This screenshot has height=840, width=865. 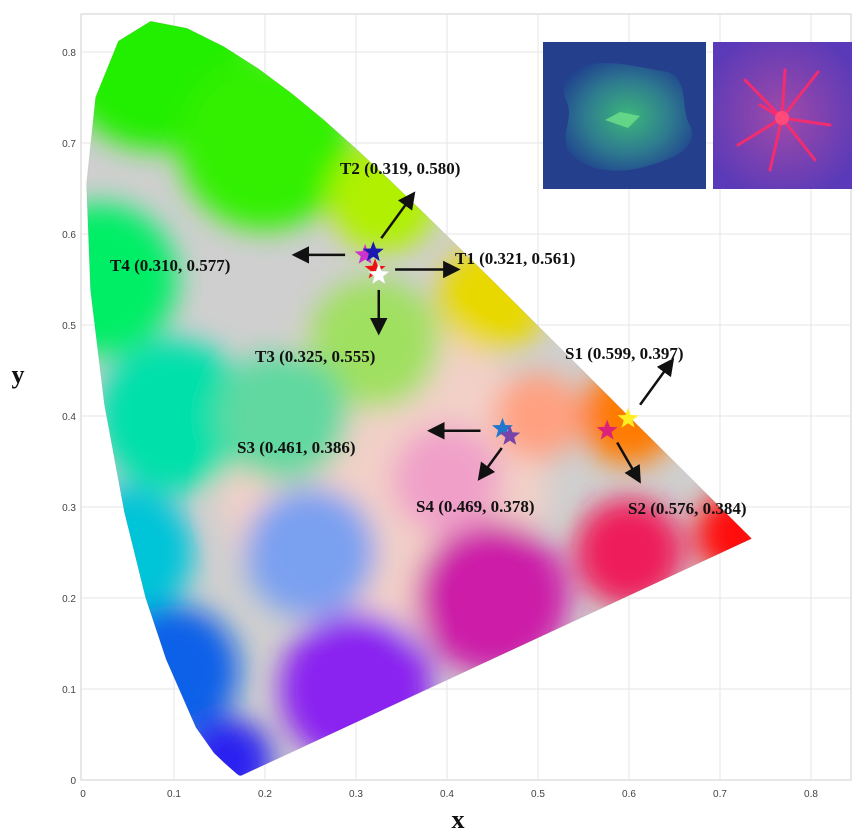 What do you see at coordinates (515, 258) in the screenshot?
I see `point-label-t1: T1 (0.321, 0.561)` at bounding box center [515, 258].